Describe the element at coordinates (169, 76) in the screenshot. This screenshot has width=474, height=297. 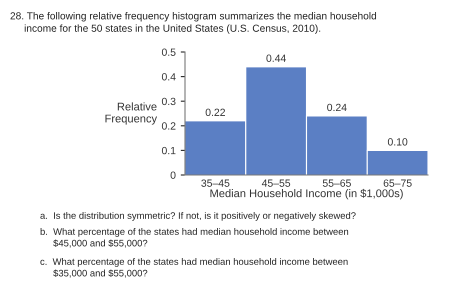
I see `y-tick-label: 0.4` at that location.